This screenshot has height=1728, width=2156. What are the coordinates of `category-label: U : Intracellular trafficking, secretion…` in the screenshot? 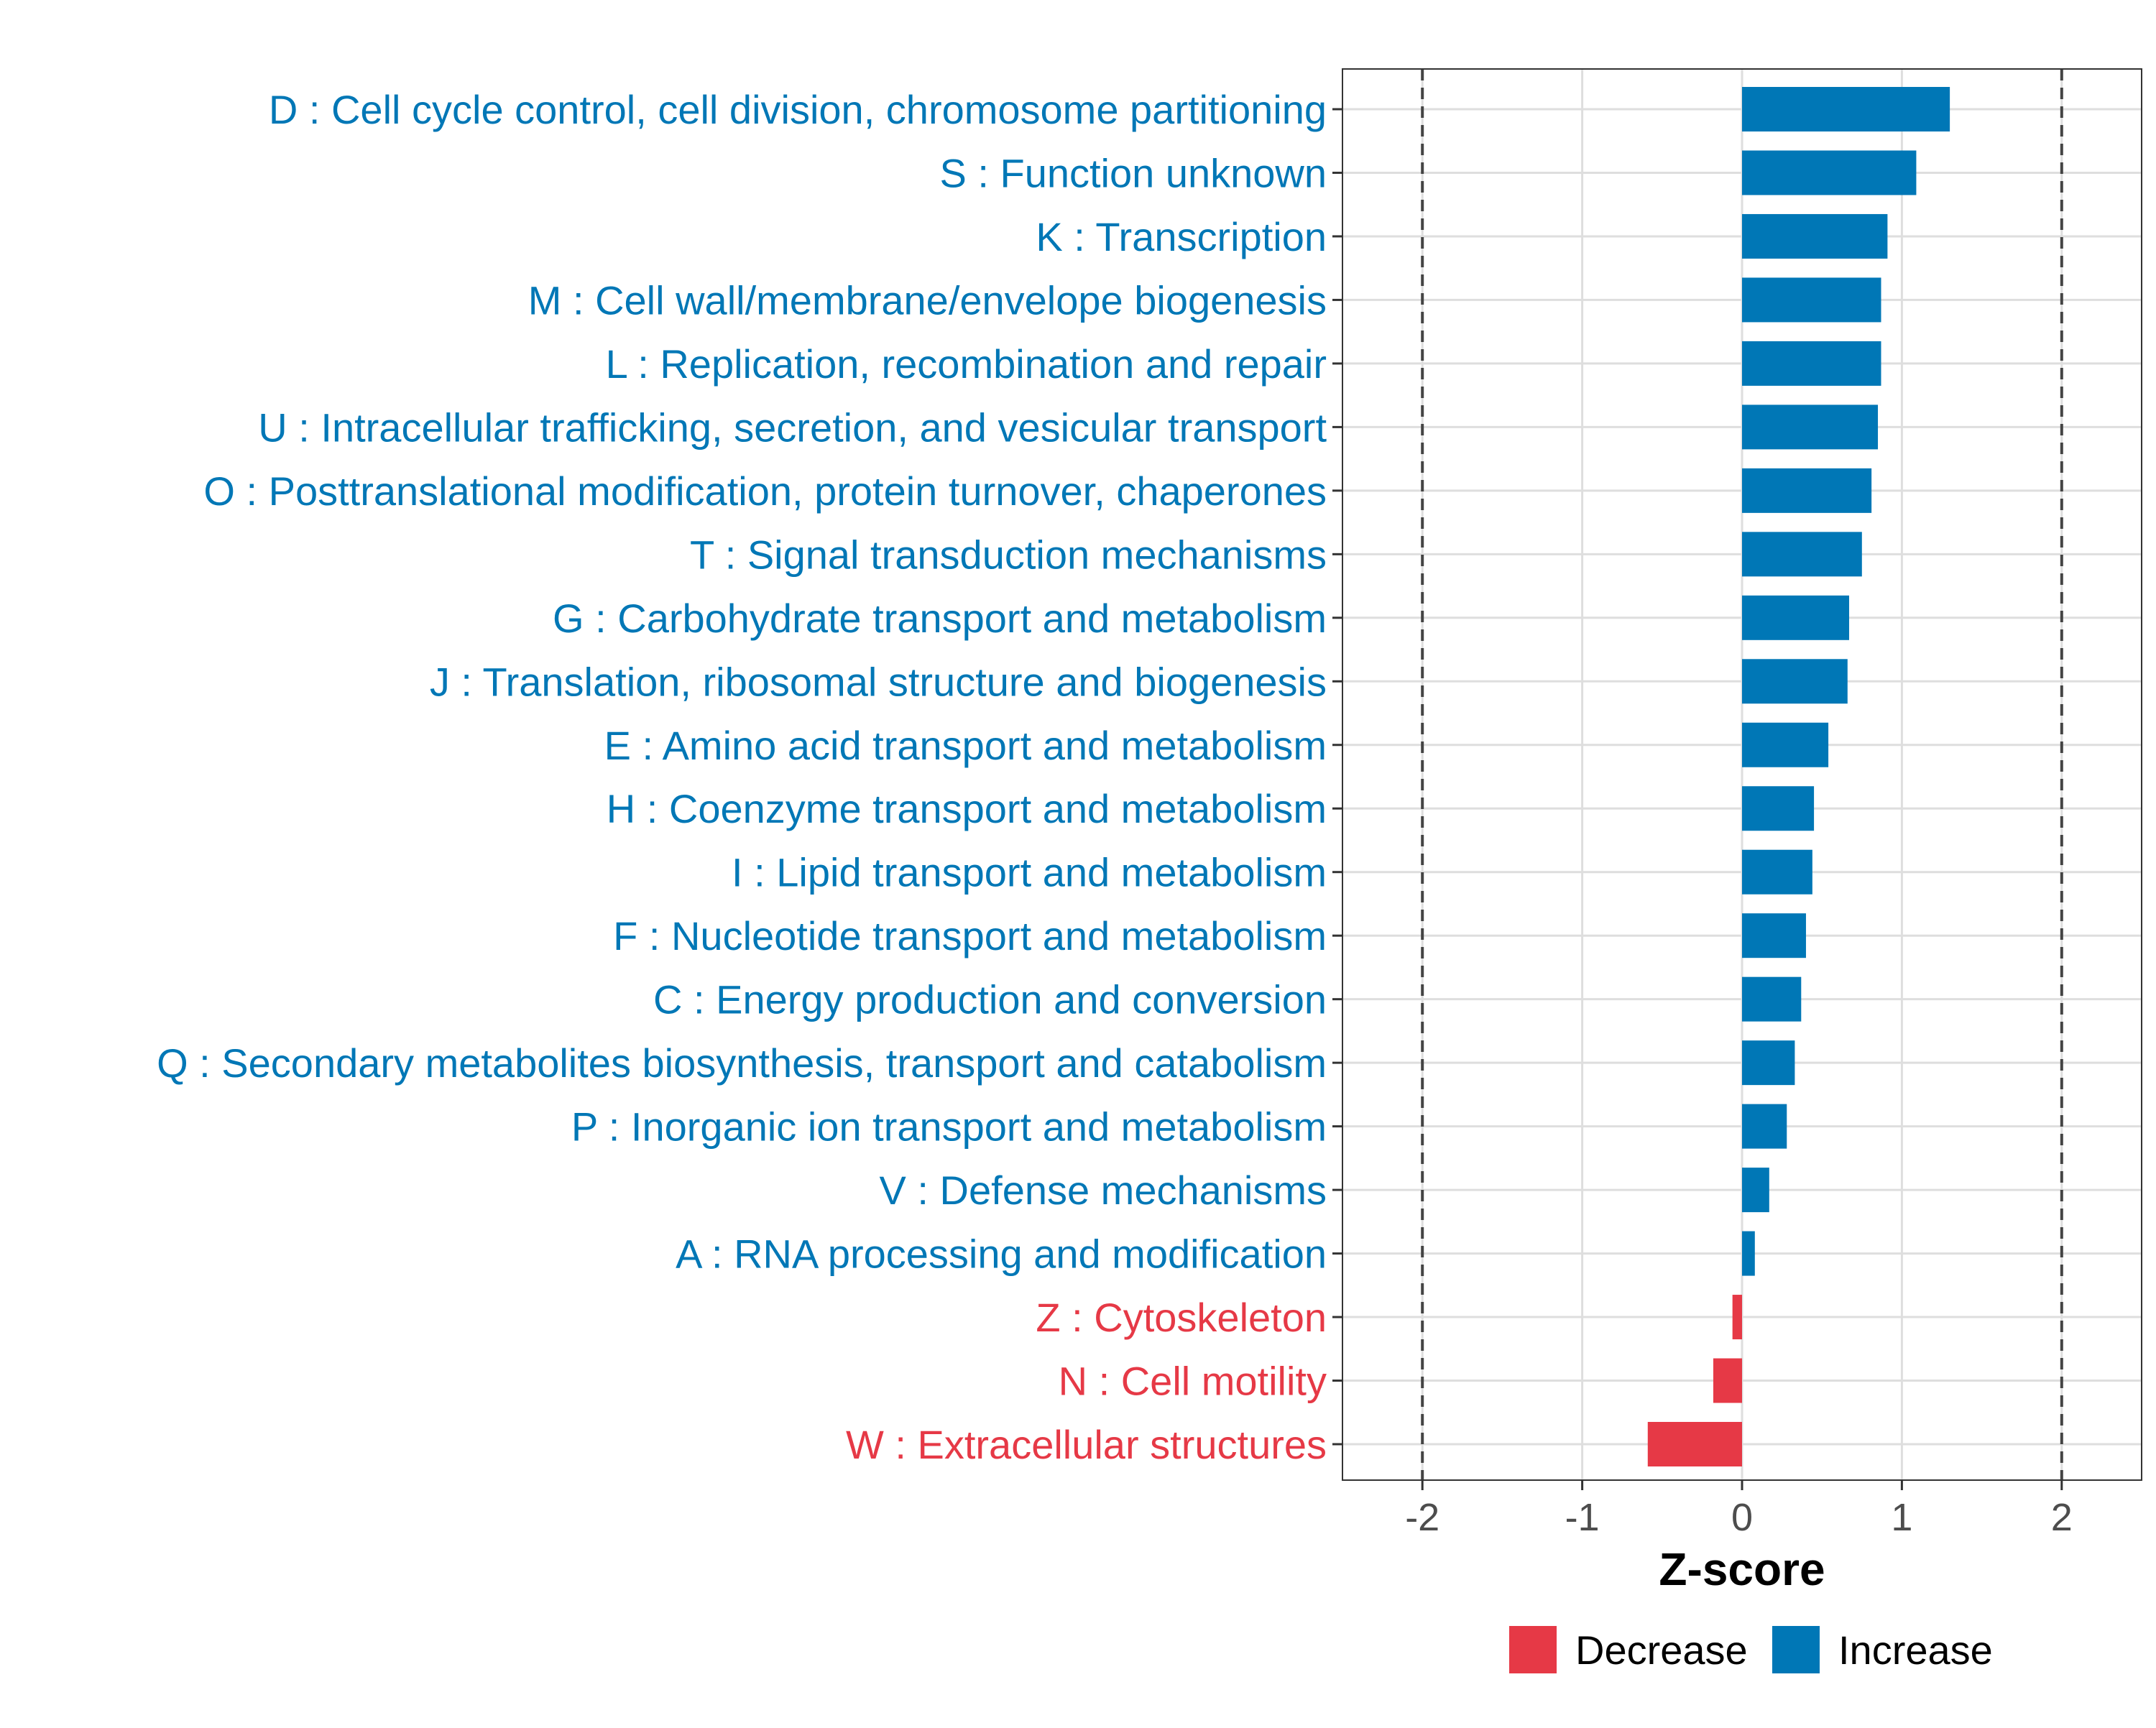 It's located at (792, 427).